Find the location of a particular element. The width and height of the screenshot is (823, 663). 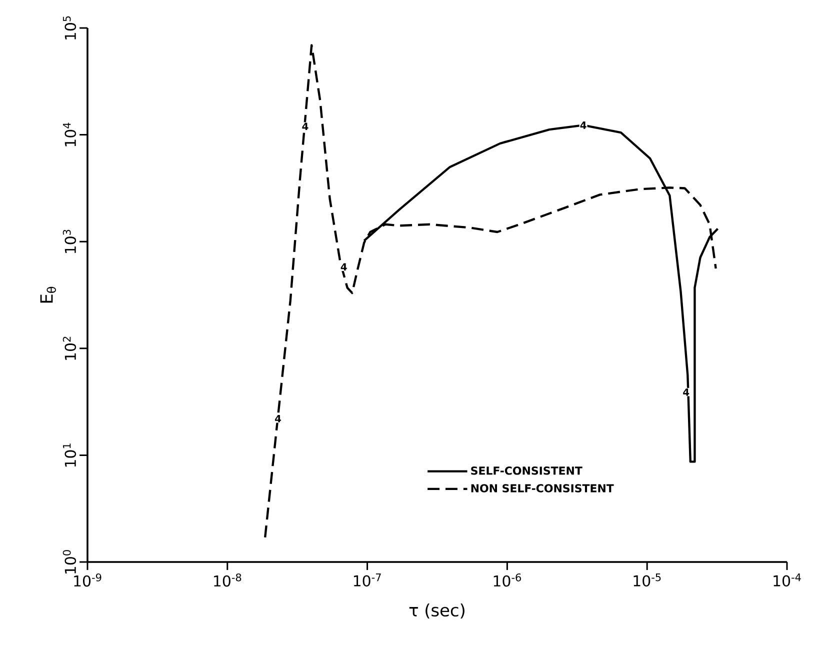

y-tick-label: 10$^{3}$ is located at coordinates (69, 242).